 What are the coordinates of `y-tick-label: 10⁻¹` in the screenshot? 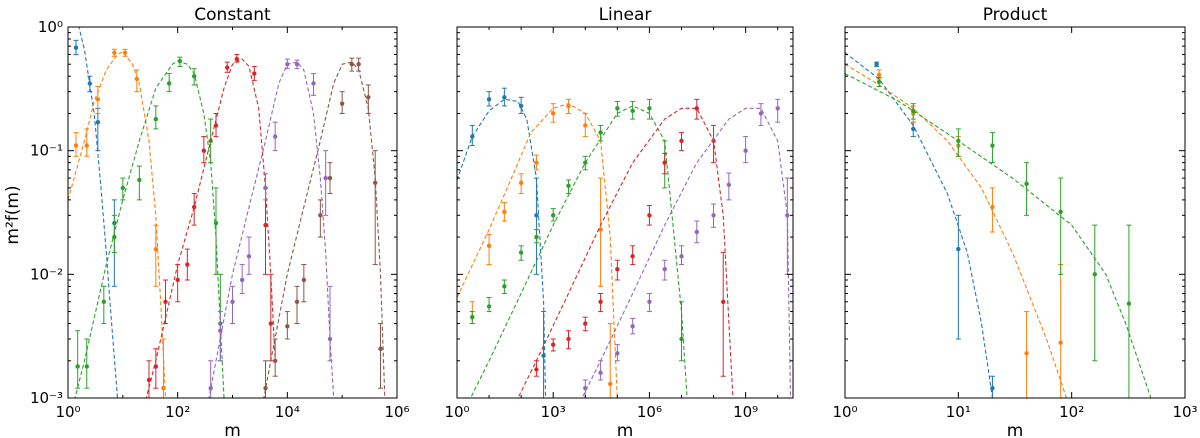 It's located at (46, 151).